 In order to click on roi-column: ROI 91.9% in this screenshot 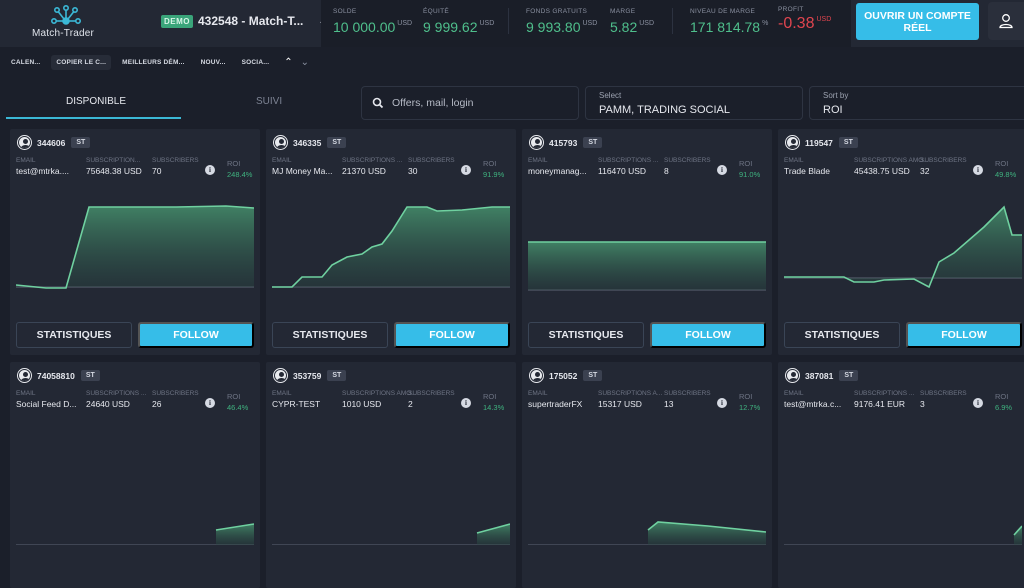, I will do `click(493, 169)`.